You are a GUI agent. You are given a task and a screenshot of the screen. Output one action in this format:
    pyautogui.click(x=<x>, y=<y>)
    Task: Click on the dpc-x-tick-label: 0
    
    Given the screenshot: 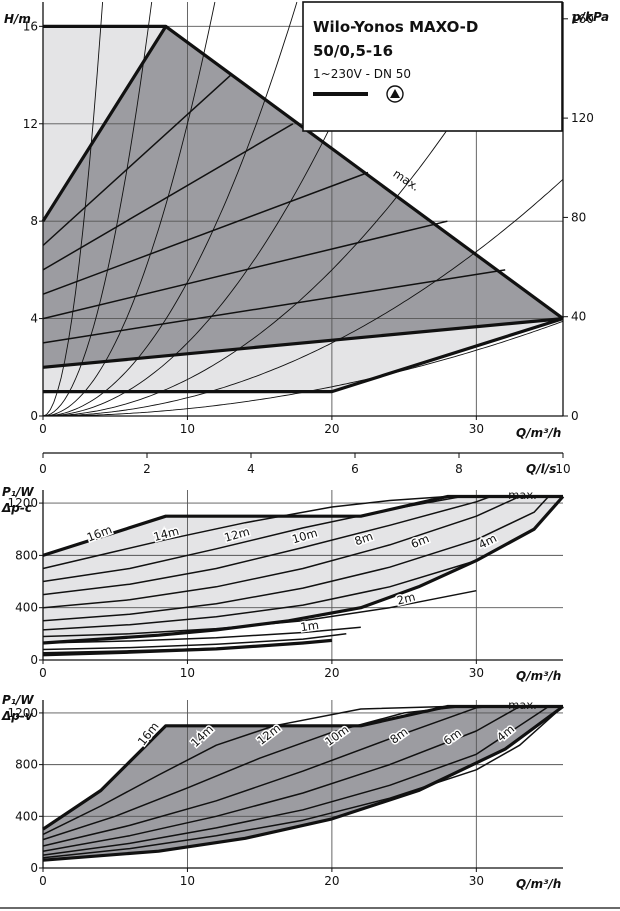 What is the action you would take?
    pyautogui.click(x=43, y=673)
    